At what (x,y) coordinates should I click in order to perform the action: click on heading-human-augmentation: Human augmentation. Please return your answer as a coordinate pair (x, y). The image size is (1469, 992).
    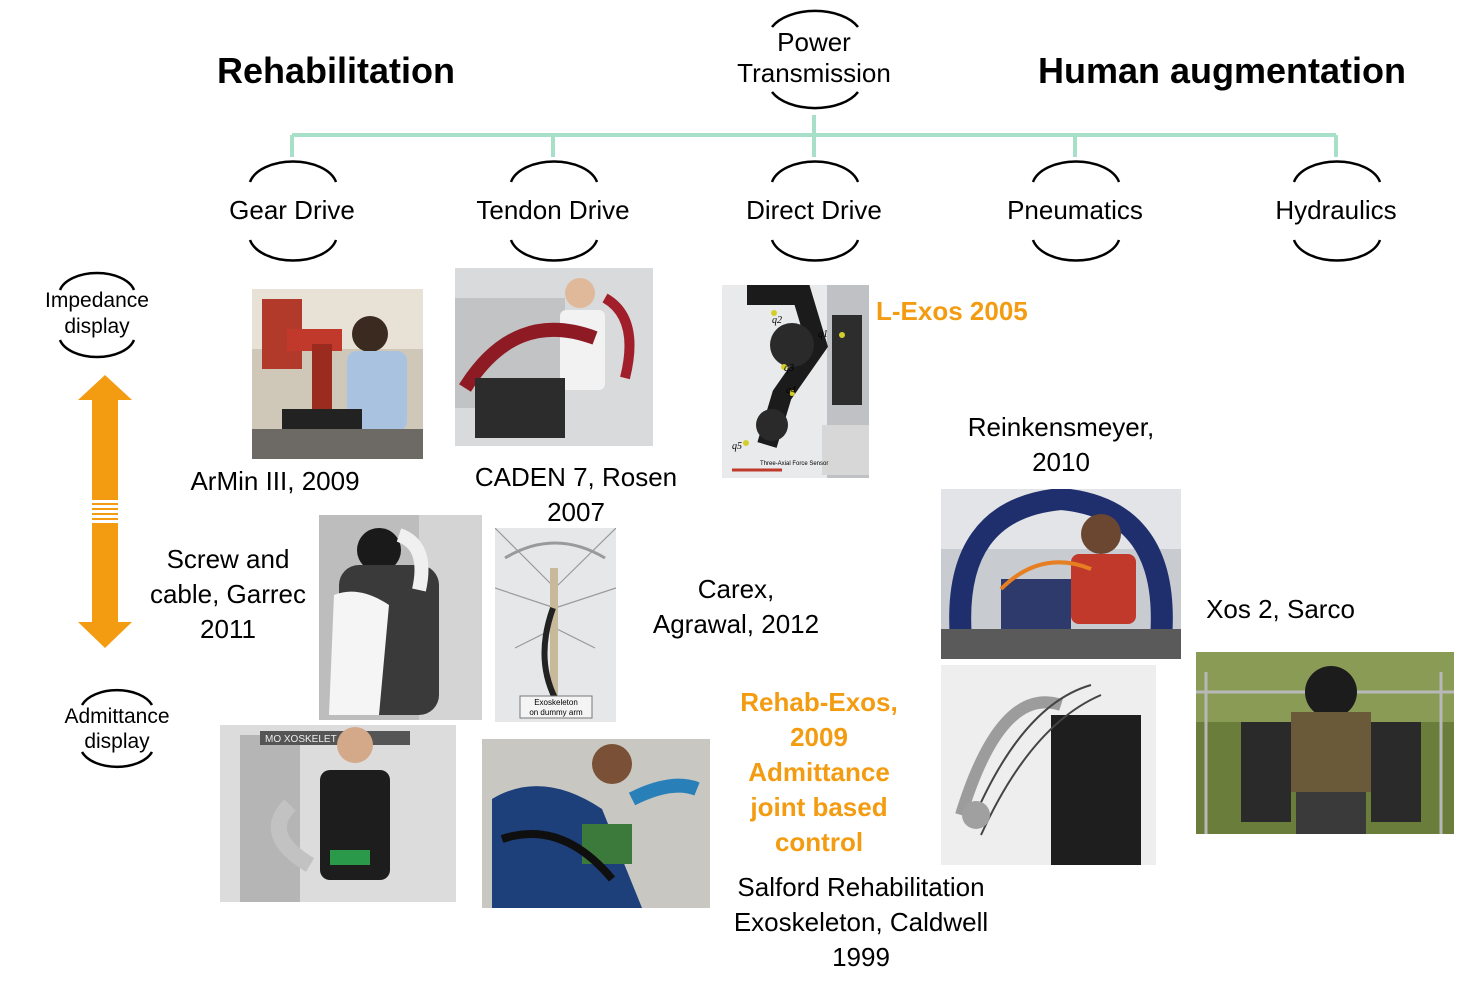
    Looking at the image, I should click on (1222, 70).